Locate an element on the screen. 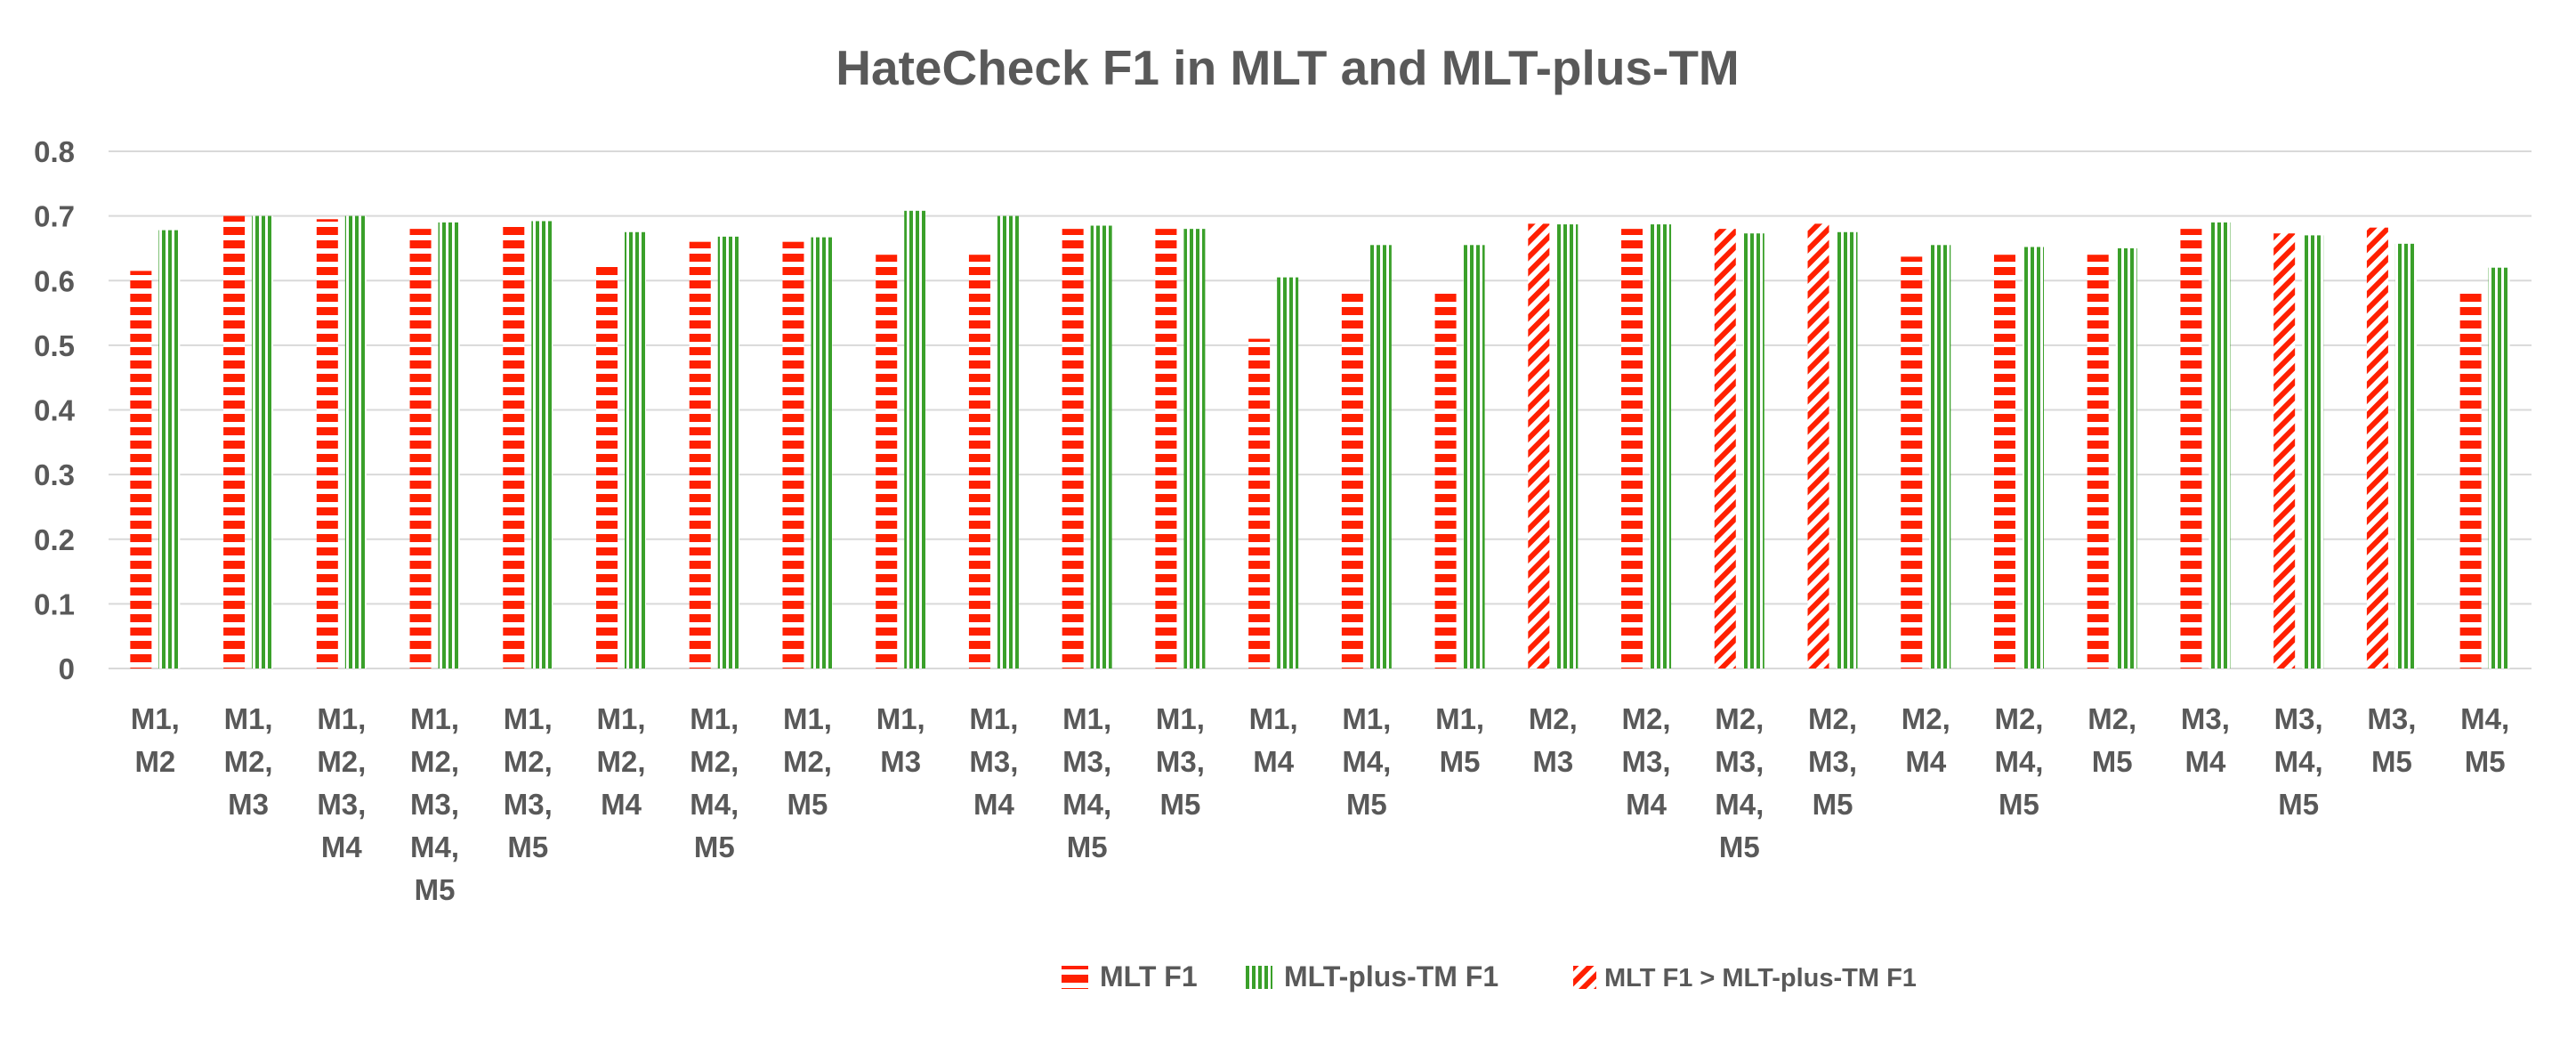 Image resolution: width=2576 pixels, height=1037 pixels. x-tick-label-line: M3 is located at coordinates (248, 804).